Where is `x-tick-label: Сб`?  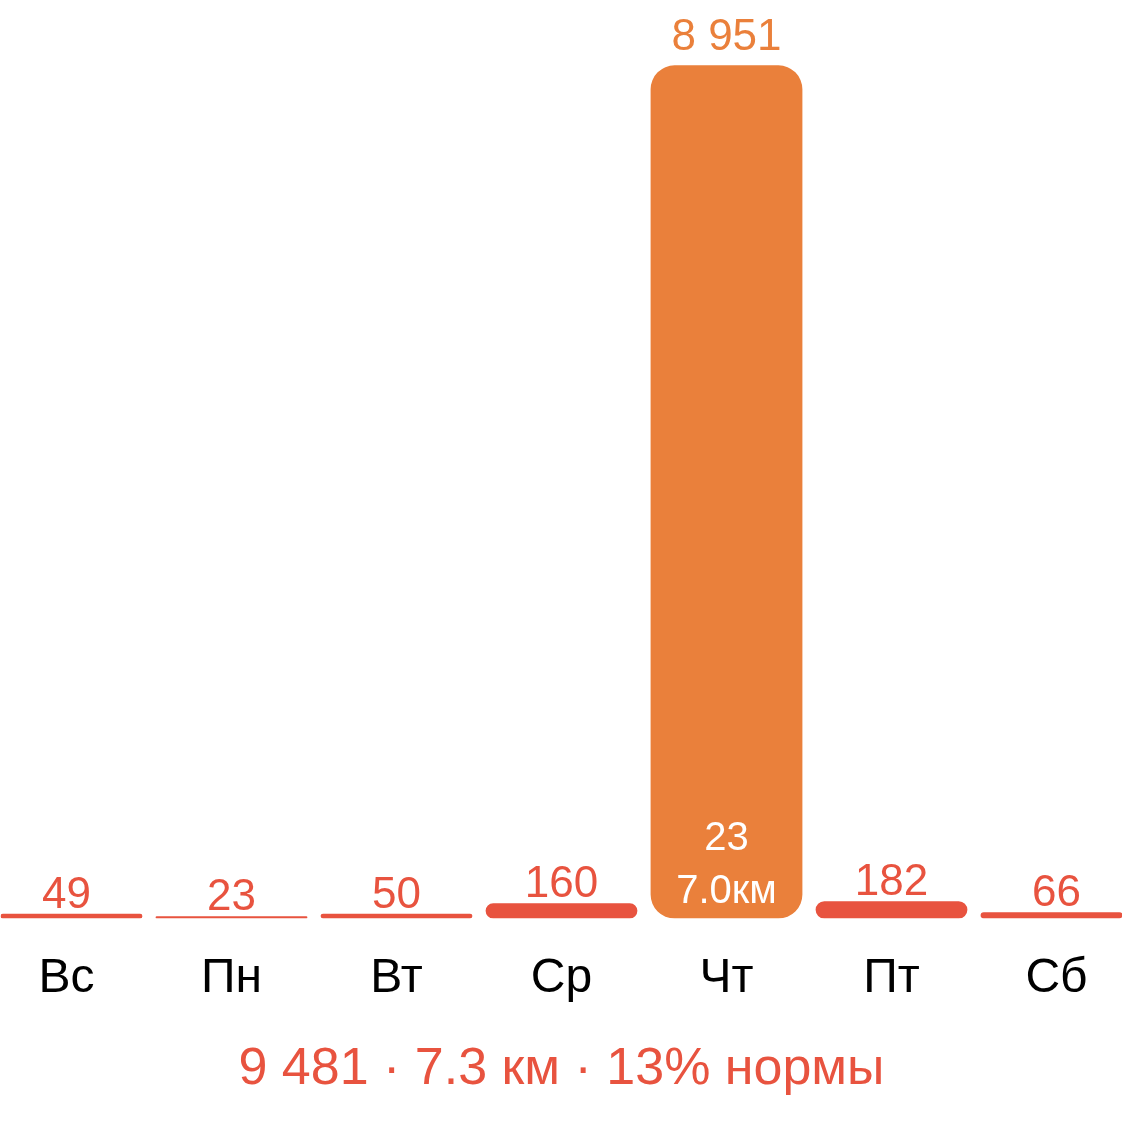
x-tick-label: Сб is located at coordinates (1056, 975).